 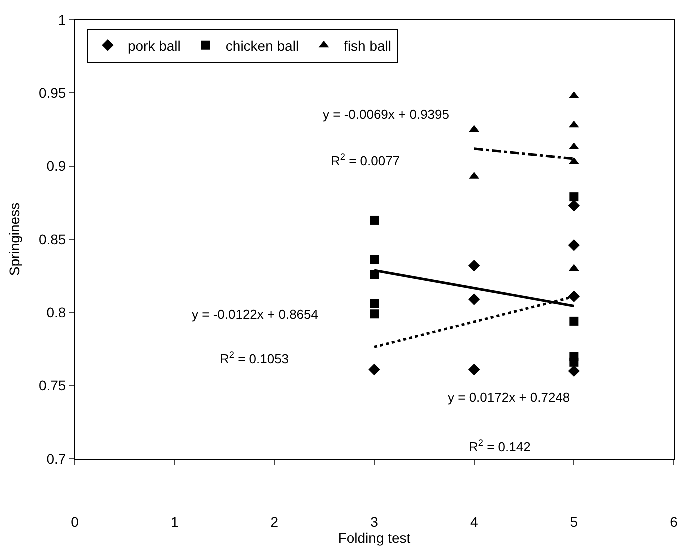 I want to click on x-axis-title: Folding test, so click(x=374, y=538).